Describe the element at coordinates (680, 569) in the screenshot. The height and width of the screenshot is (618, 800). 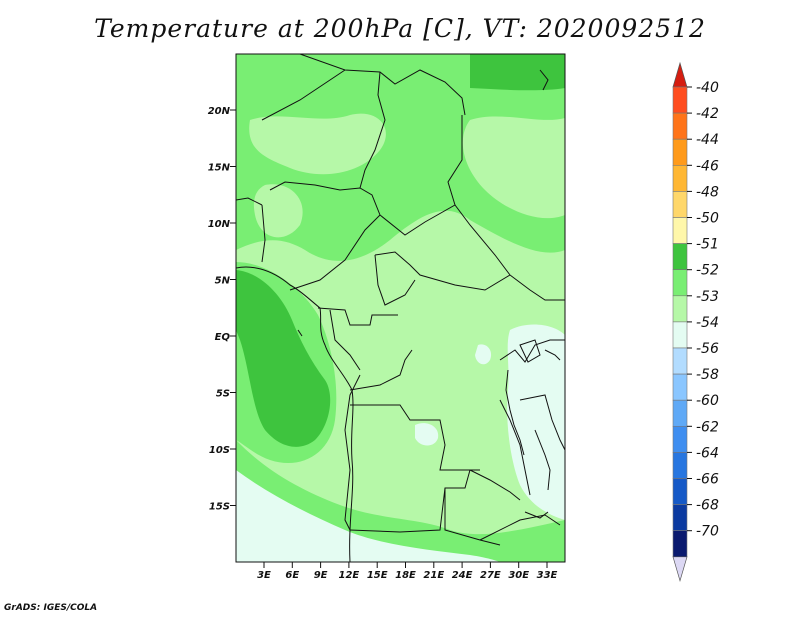
I see `colorbar-bottom-arrow` at that location.